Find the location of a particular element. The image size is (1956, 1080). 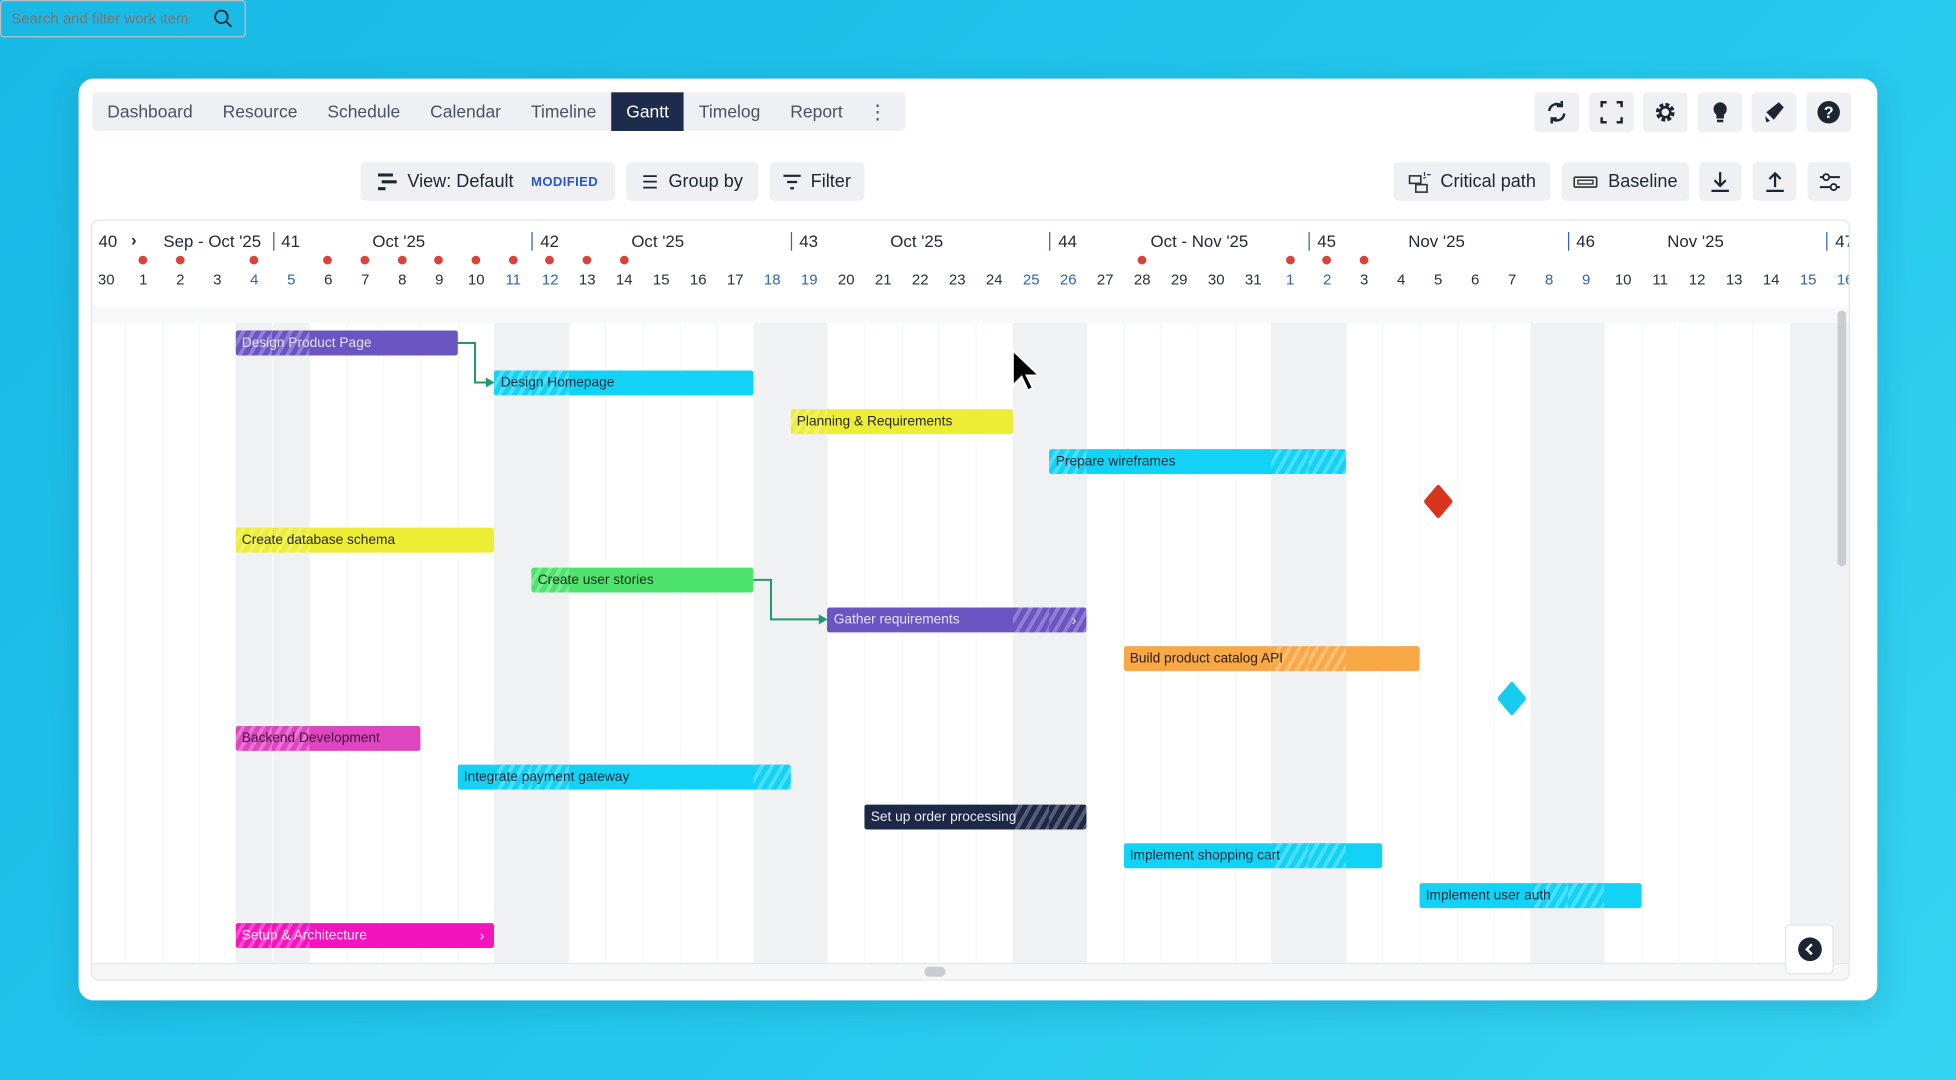

day-label: 26 is located at coordinates (1068, 279).